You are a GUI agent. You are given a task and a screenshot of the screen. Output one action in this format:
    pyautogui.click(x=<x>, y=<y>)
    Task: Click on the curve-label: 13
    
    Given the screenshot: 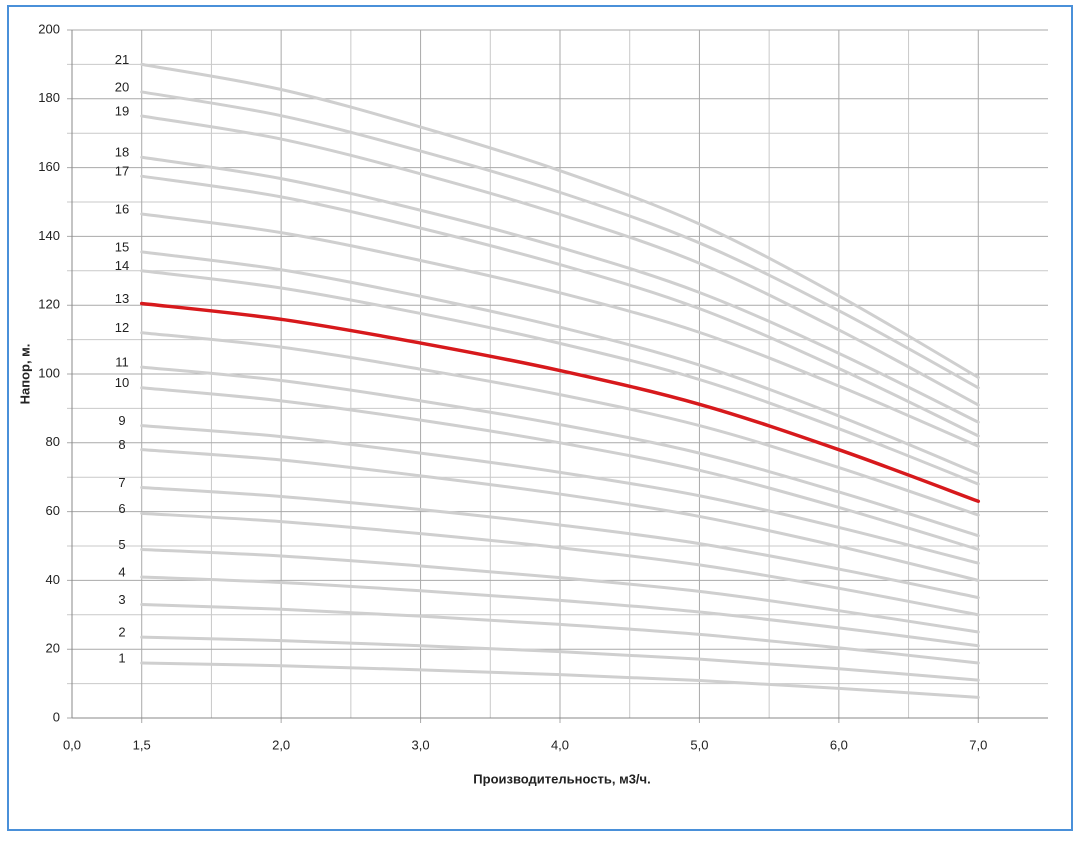 What is the action you would take?
    pyautogui.click(x=122, y=298)
    